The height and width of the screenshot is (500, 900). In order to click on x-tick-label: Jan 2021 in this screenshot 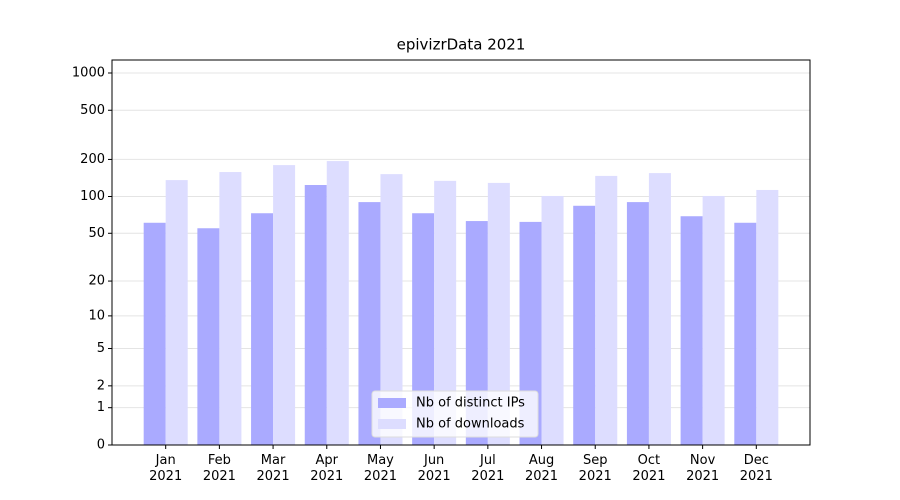, I will do `click(166, 468)`.